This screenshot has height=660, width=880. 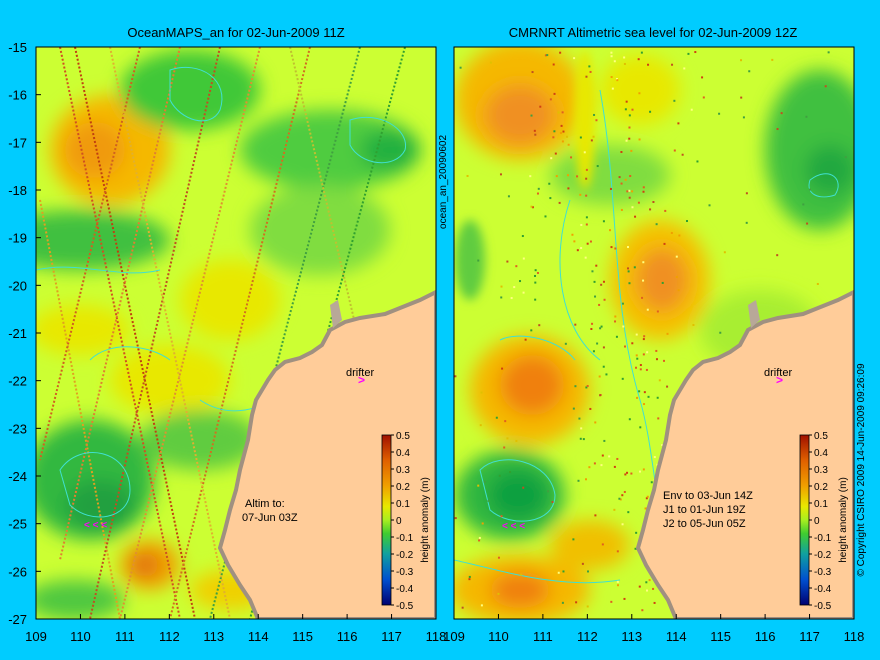 I want to click on colorbar-tick-label: 0.5, so click(x=403, y=436).